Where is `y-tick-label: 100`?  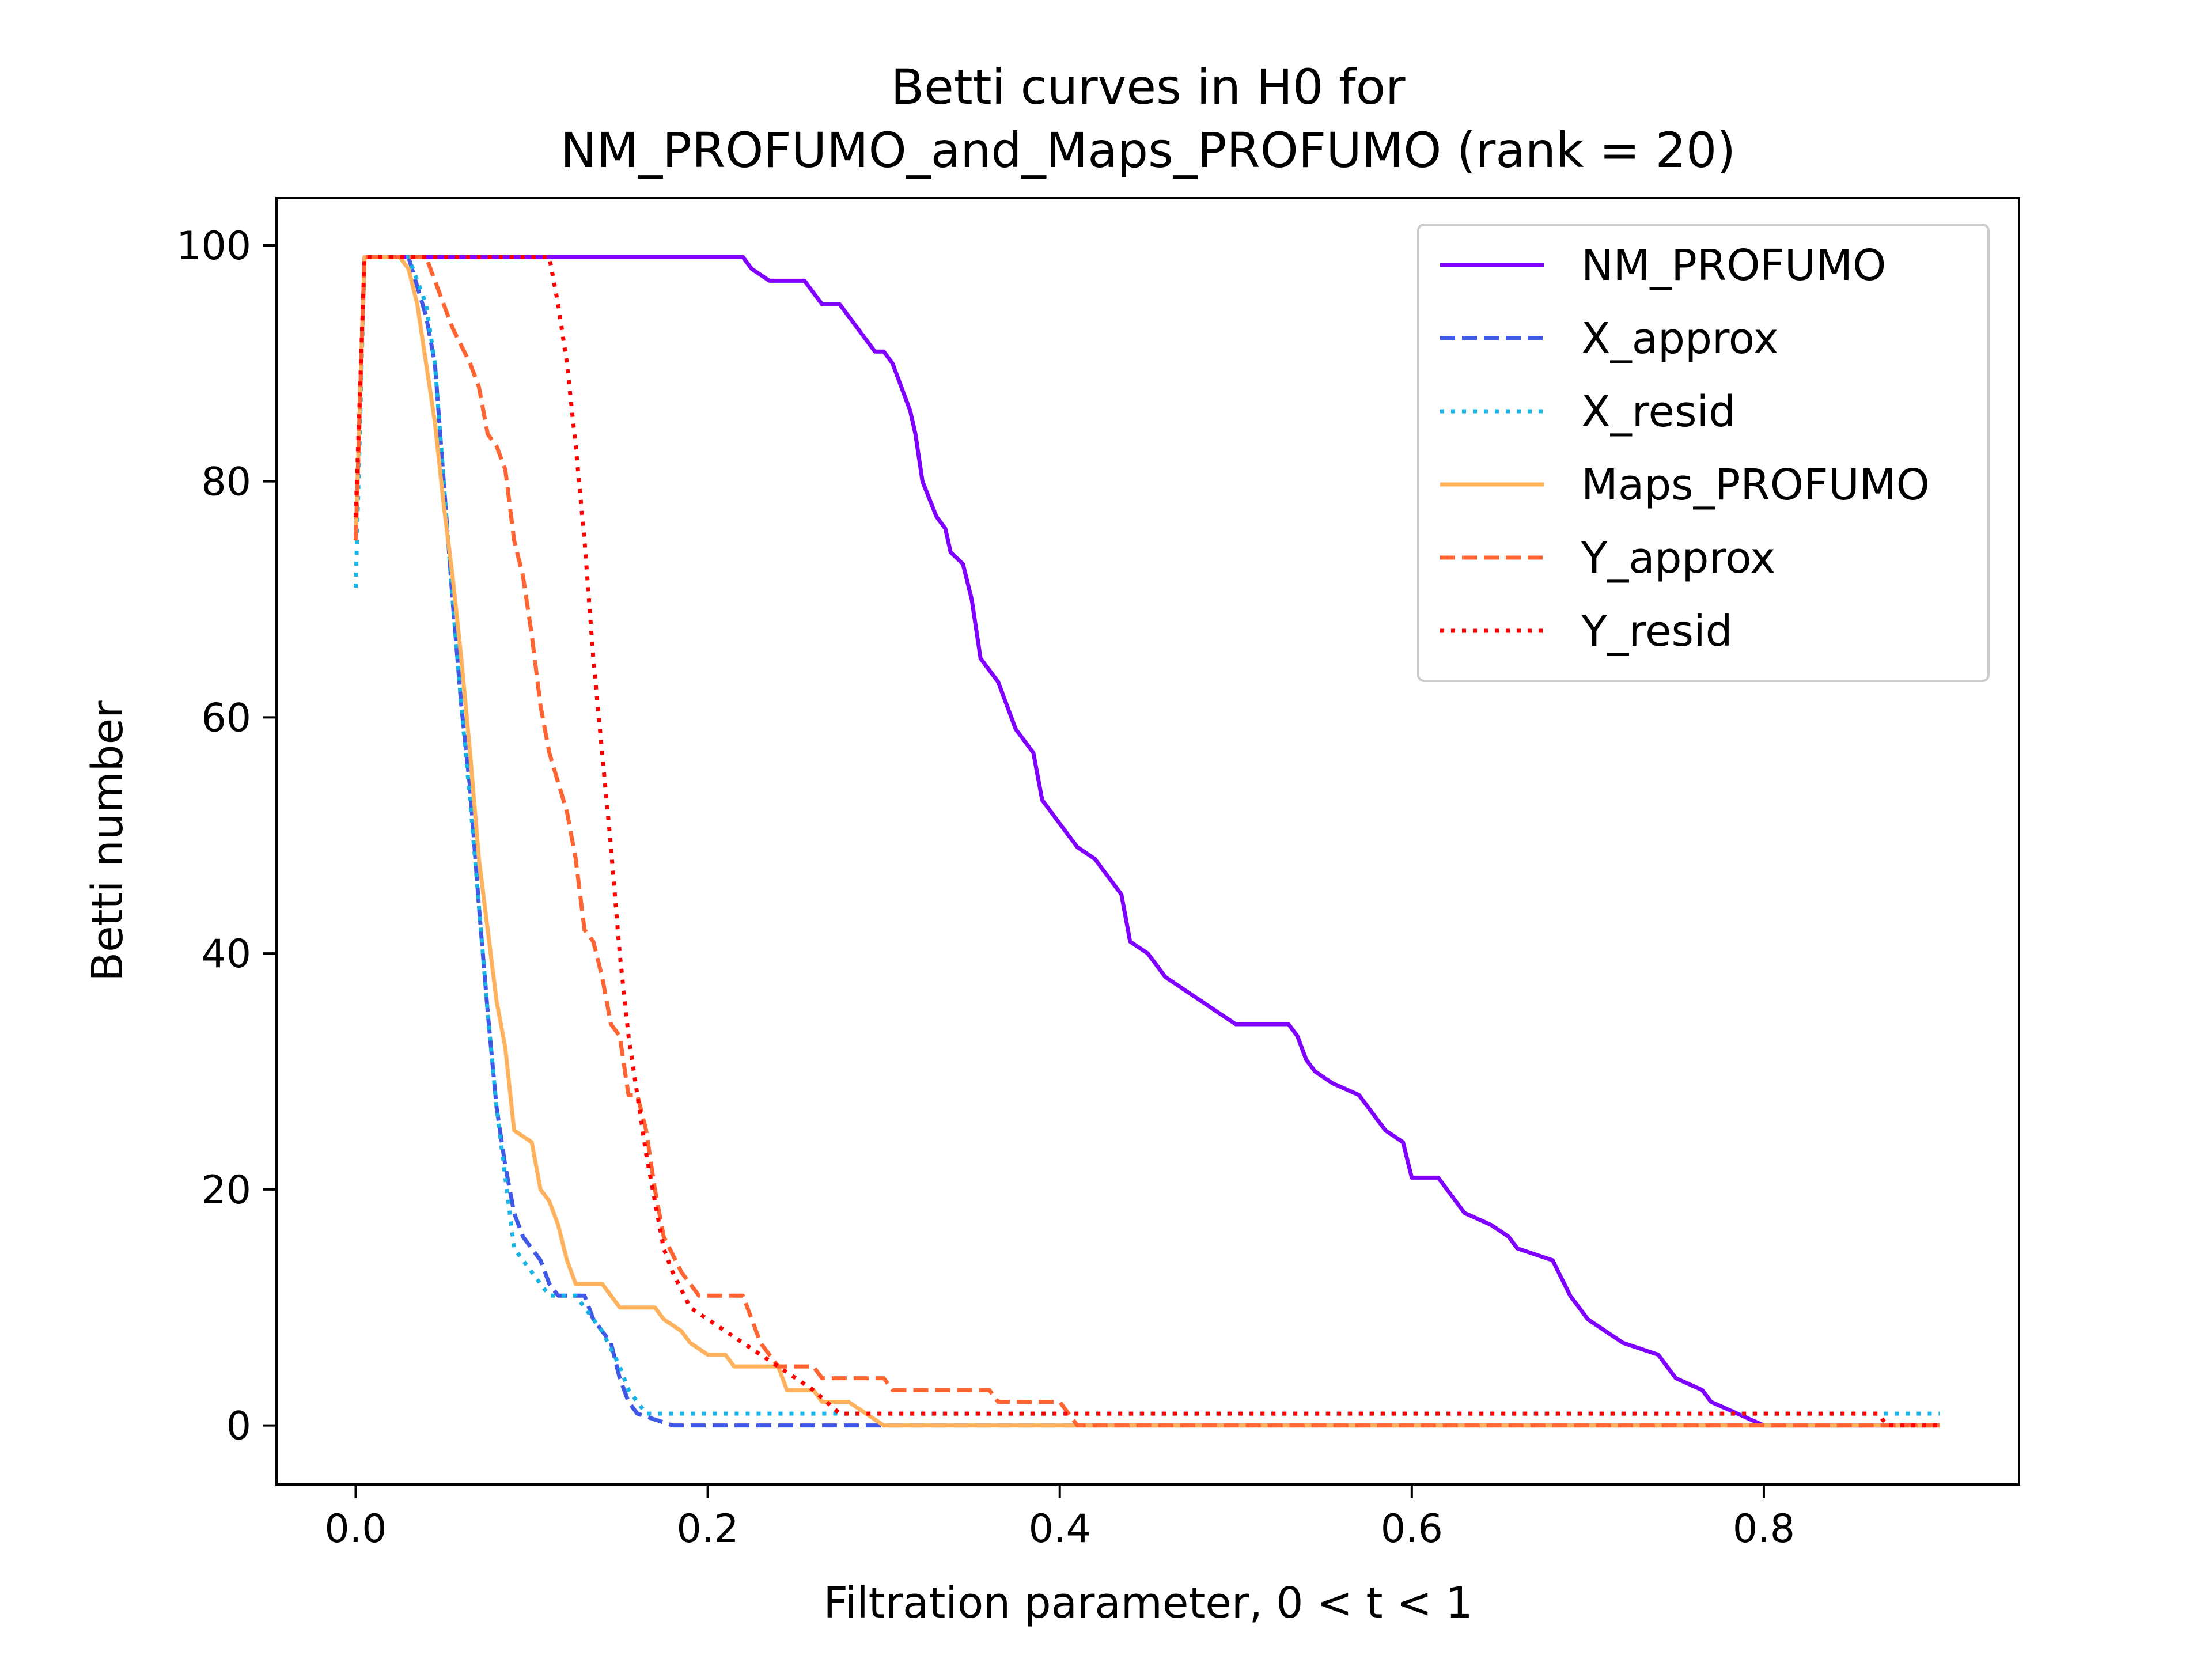 y-tick-label: 100 is located at coordinates (213, 246).